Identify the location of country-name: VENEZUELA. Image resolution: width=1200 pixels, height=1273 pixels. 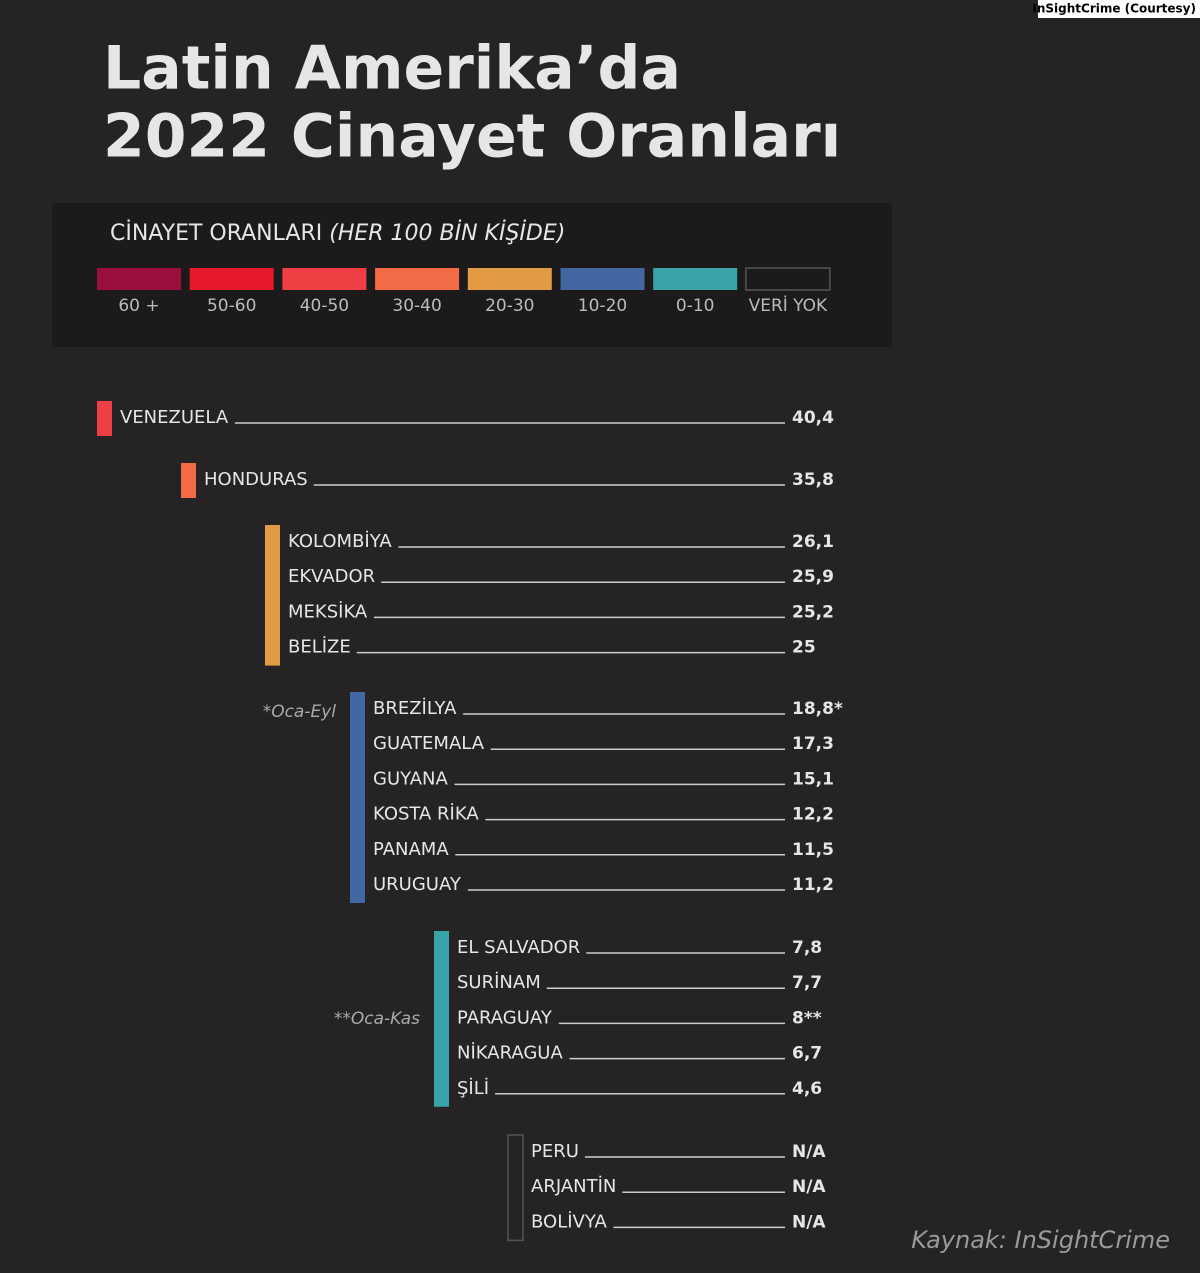
(174, 417).